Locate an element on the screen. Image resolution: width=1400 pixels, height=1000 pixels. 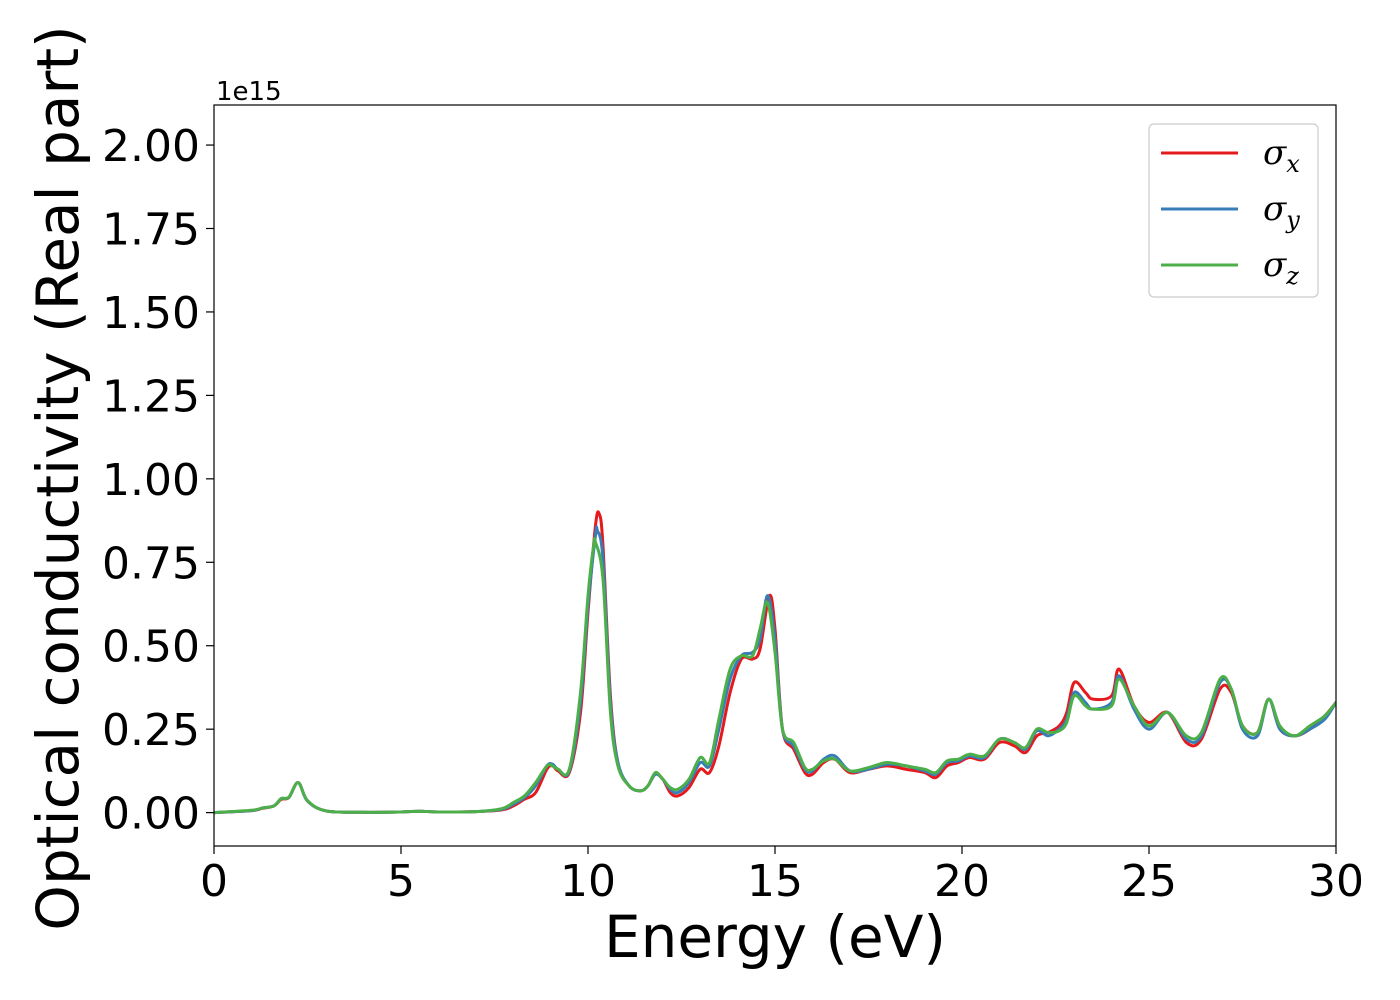
y-tick-label: 1.25 is located at coordinates (151, 396).